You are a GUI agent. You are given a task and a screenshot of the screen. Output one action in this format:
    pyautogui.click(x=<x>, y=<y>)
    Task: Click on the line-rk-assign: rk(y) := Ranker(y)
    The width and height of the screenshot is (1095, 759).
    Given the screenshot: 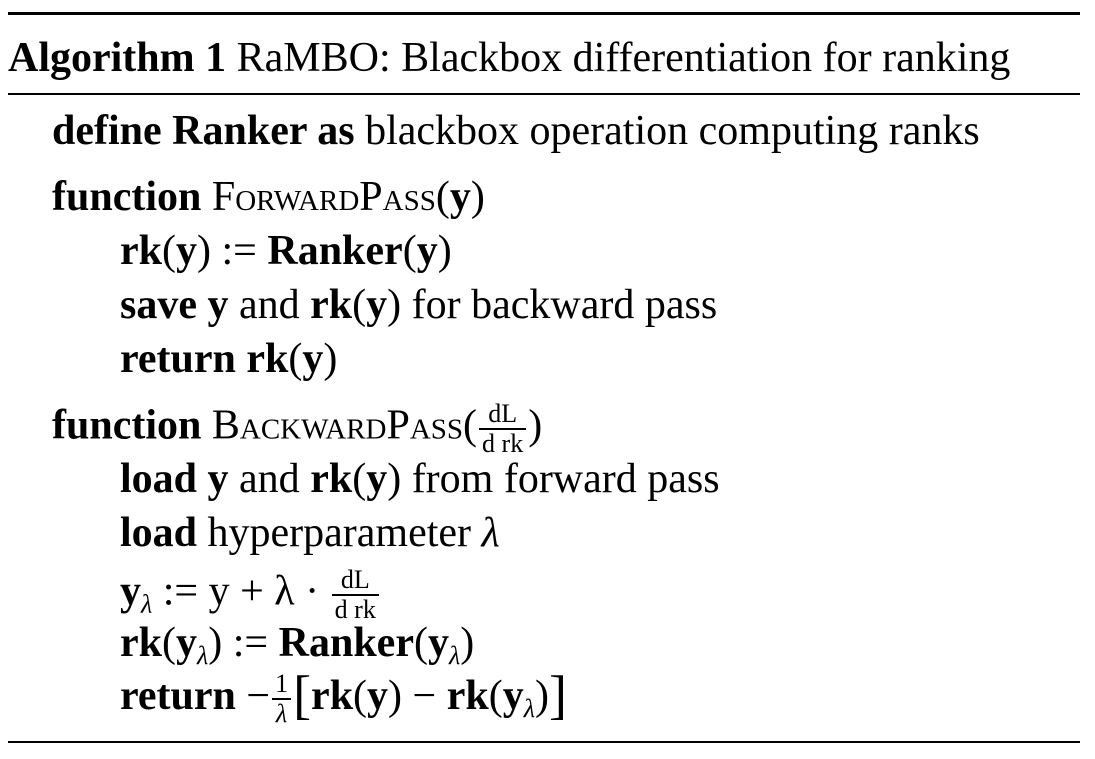 What is the action you would take?
    pyautogui.click(x=286, y=251)
    